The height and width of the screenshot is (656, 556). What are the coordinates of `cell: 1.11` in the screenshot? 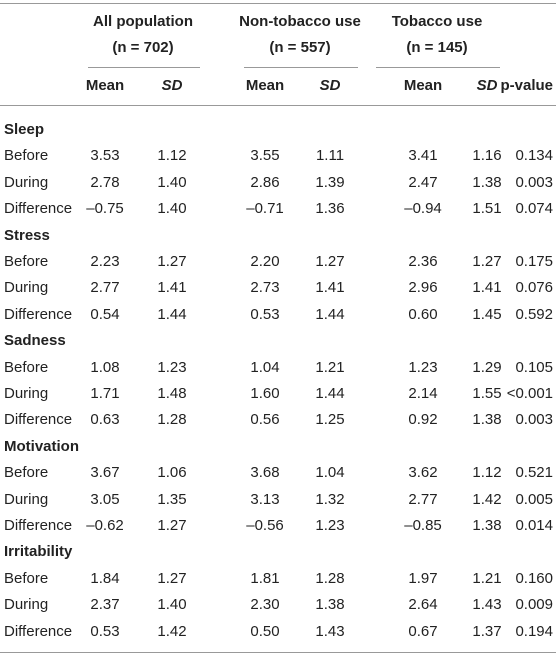 It's located at (330, 156).